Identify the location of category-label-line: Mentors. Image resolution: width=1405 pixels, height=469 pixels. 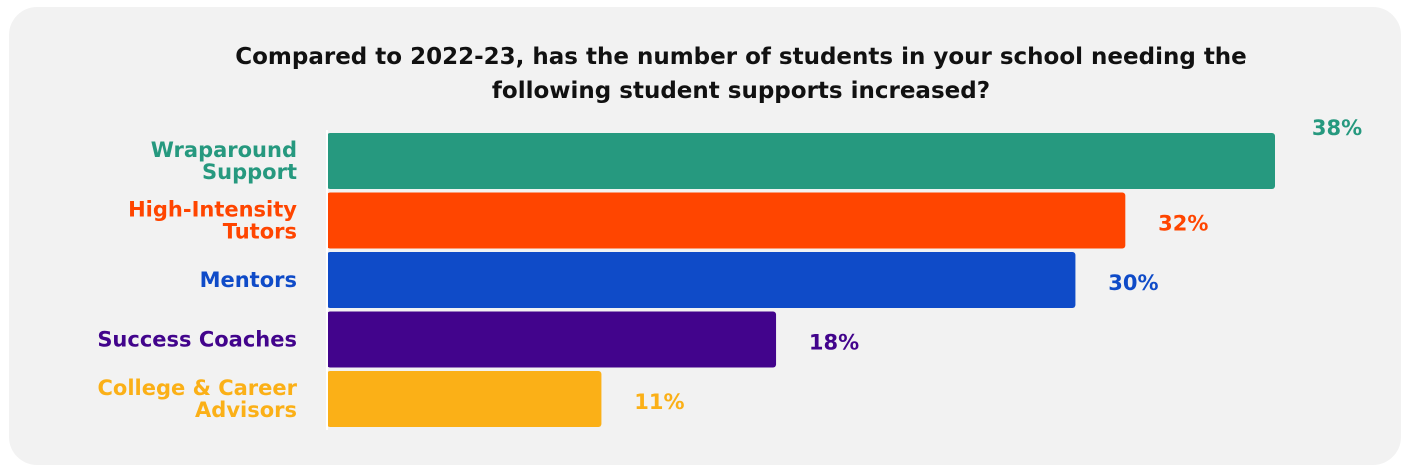
(248, 280).